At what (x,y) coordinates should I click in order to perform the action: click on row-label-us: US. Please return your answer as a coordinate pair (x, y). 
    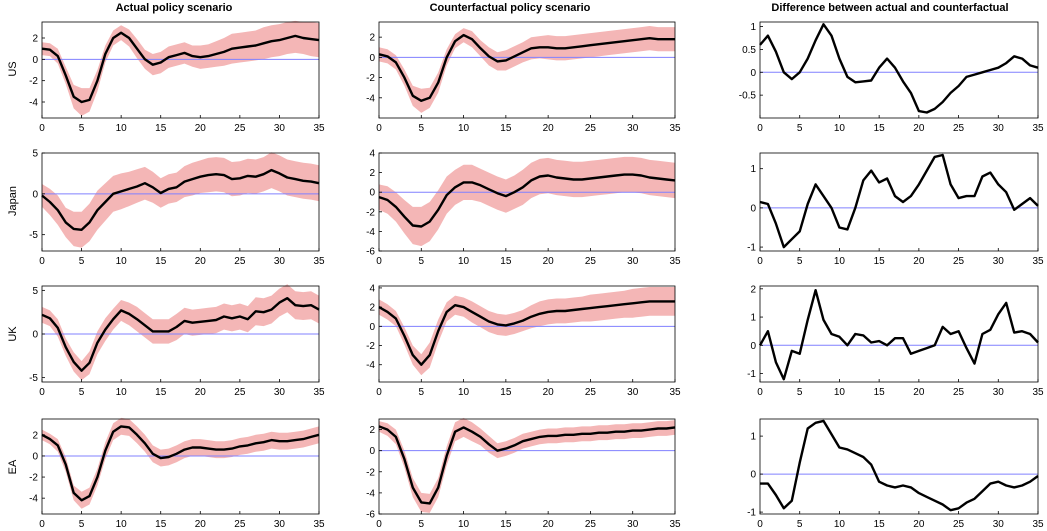
    Looking at the image, I should click on (13, 68).